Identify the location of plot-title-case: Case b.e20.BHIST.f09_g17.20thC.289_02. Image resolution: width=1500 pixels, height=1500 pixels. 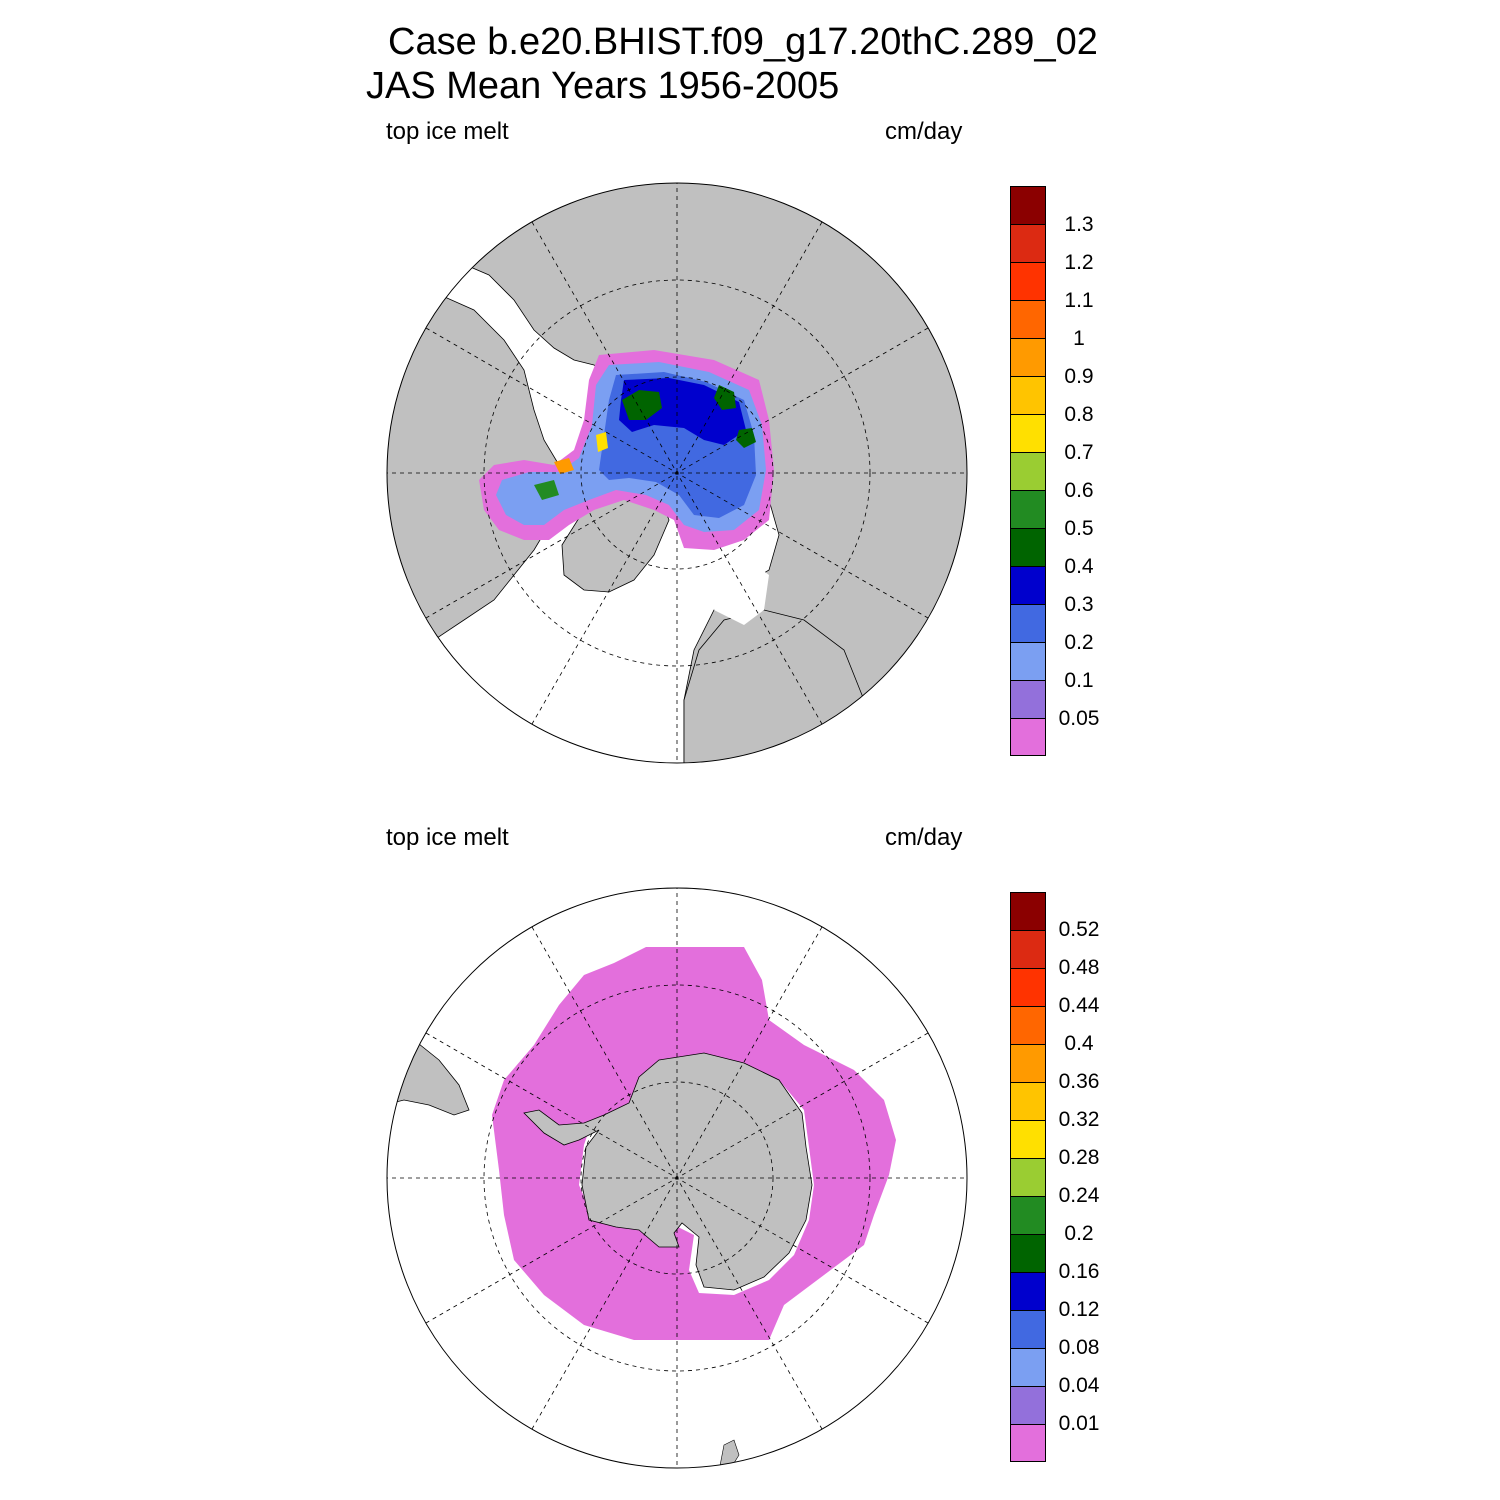
(743, 42).